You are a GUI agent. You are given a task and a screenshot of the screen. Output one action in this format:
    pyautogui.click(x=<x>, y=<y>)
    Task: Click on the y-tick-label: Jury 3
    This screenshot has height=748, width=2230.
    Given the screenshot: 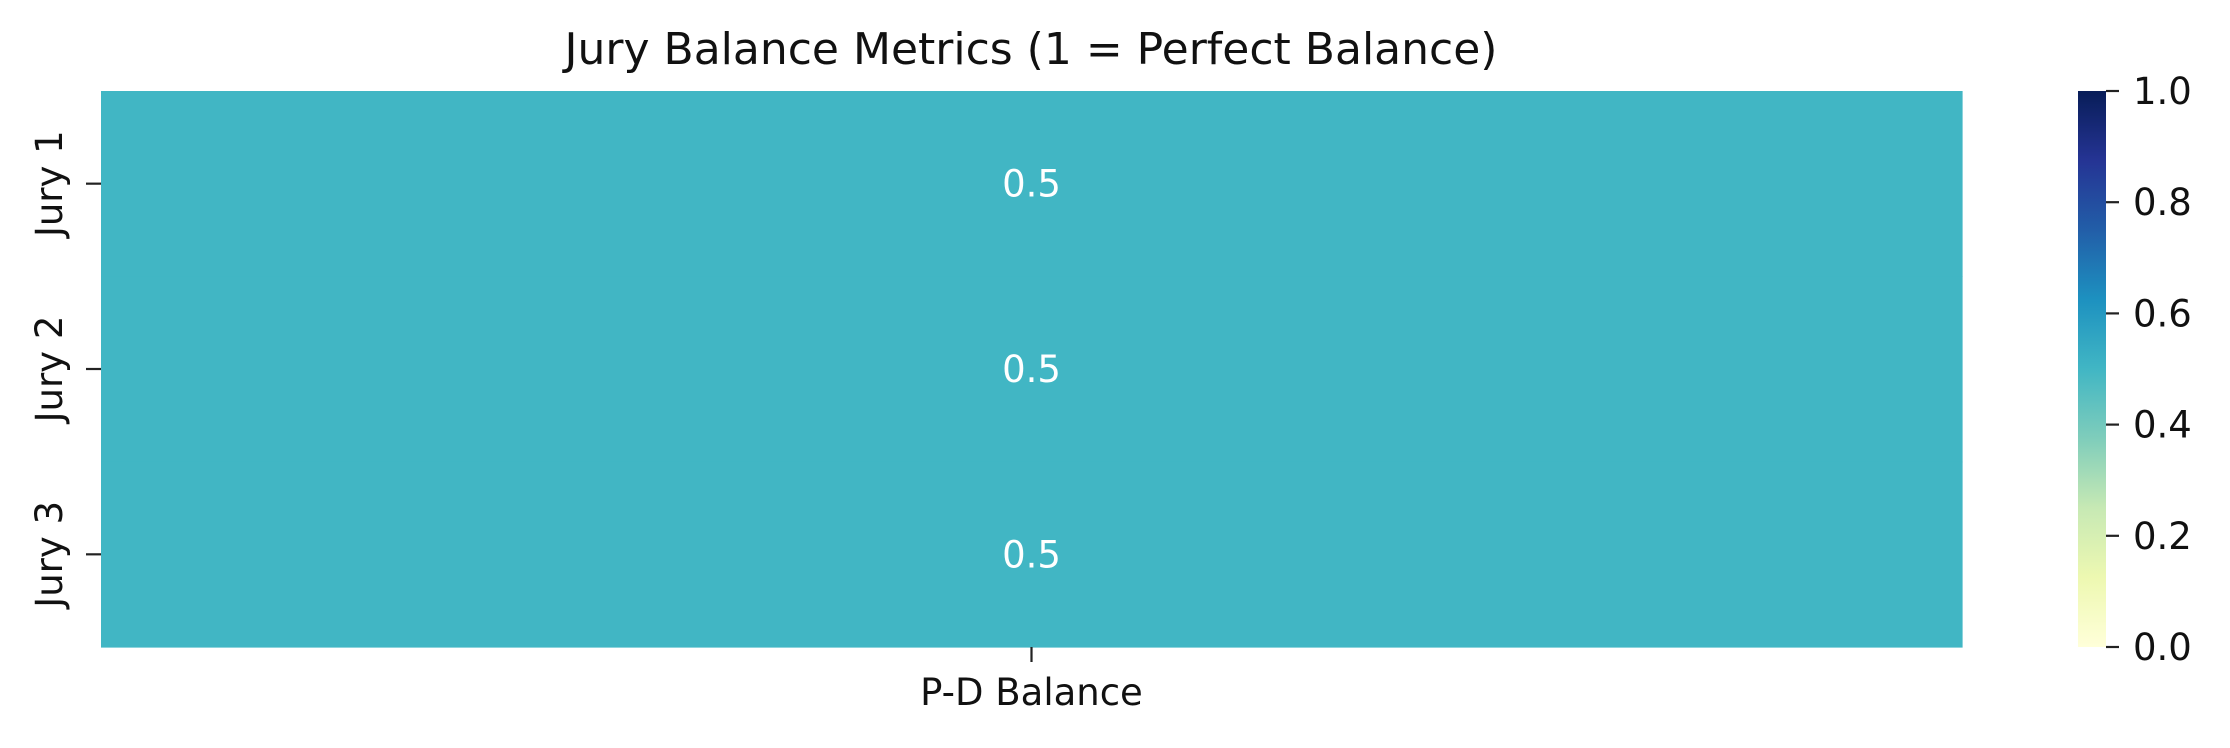 What is the action you would take?
    pyautogui.click(x=49, y=555)
    